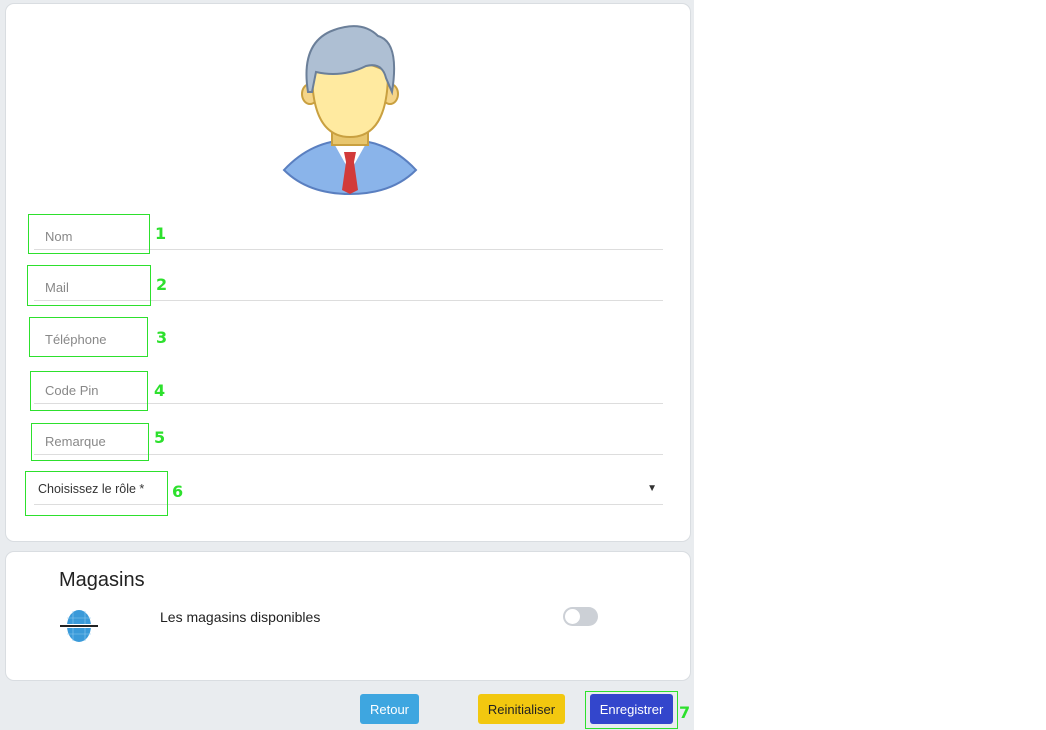 The height and width of the screenshot is (730, 1046). Describe the element at coordinates (389, 709) in the screenshot. I see `back-button: Retour` at that location.